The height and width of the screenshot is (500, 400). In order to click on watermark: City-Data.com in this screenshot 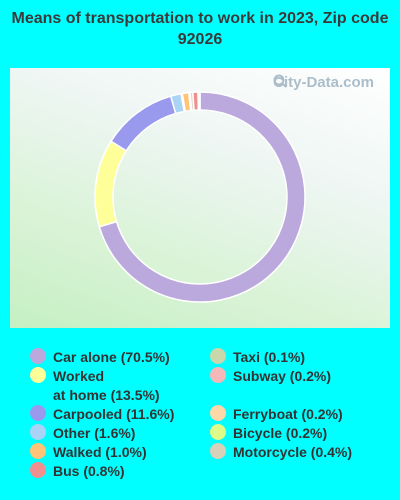, I will do `click(323, 82)`.